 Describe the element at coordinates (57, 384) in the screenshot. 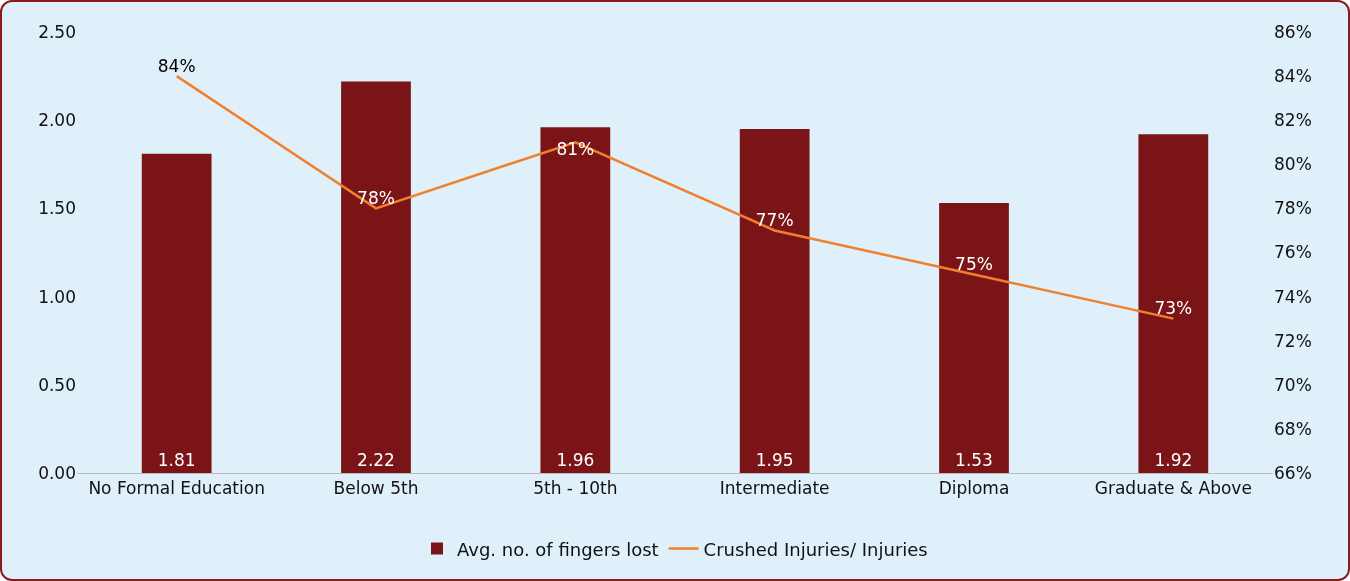

I see `y-tick-label: 0.50` at that location.